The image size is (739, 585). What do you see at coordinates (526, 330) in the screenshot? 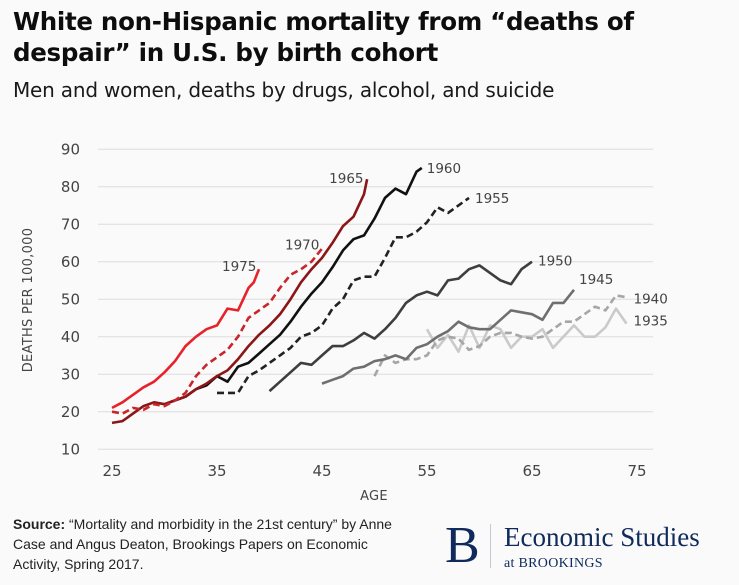
I see `series-line-1935` at bounding box center [526, 330].